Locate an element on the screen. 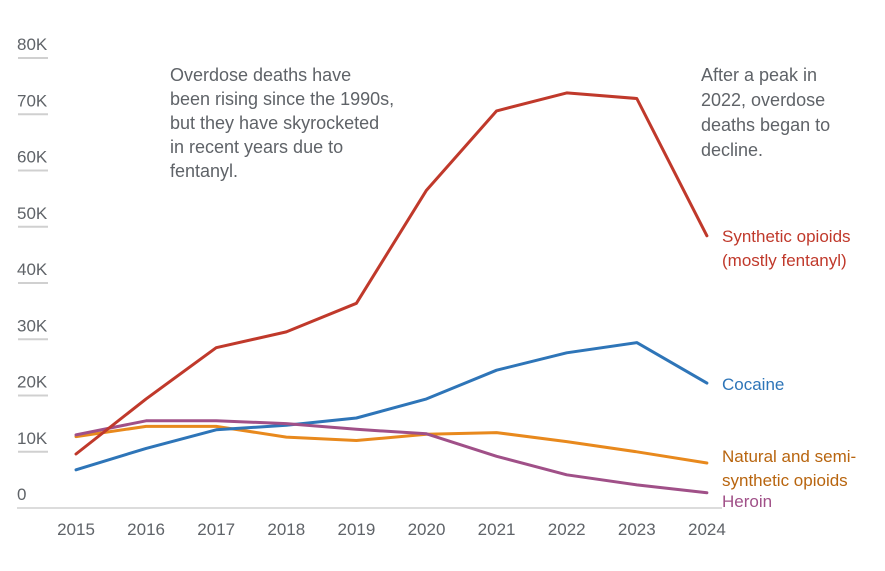  series-line-natural-and-semi-synthetic-opioids is located at coordinates (391, 444).